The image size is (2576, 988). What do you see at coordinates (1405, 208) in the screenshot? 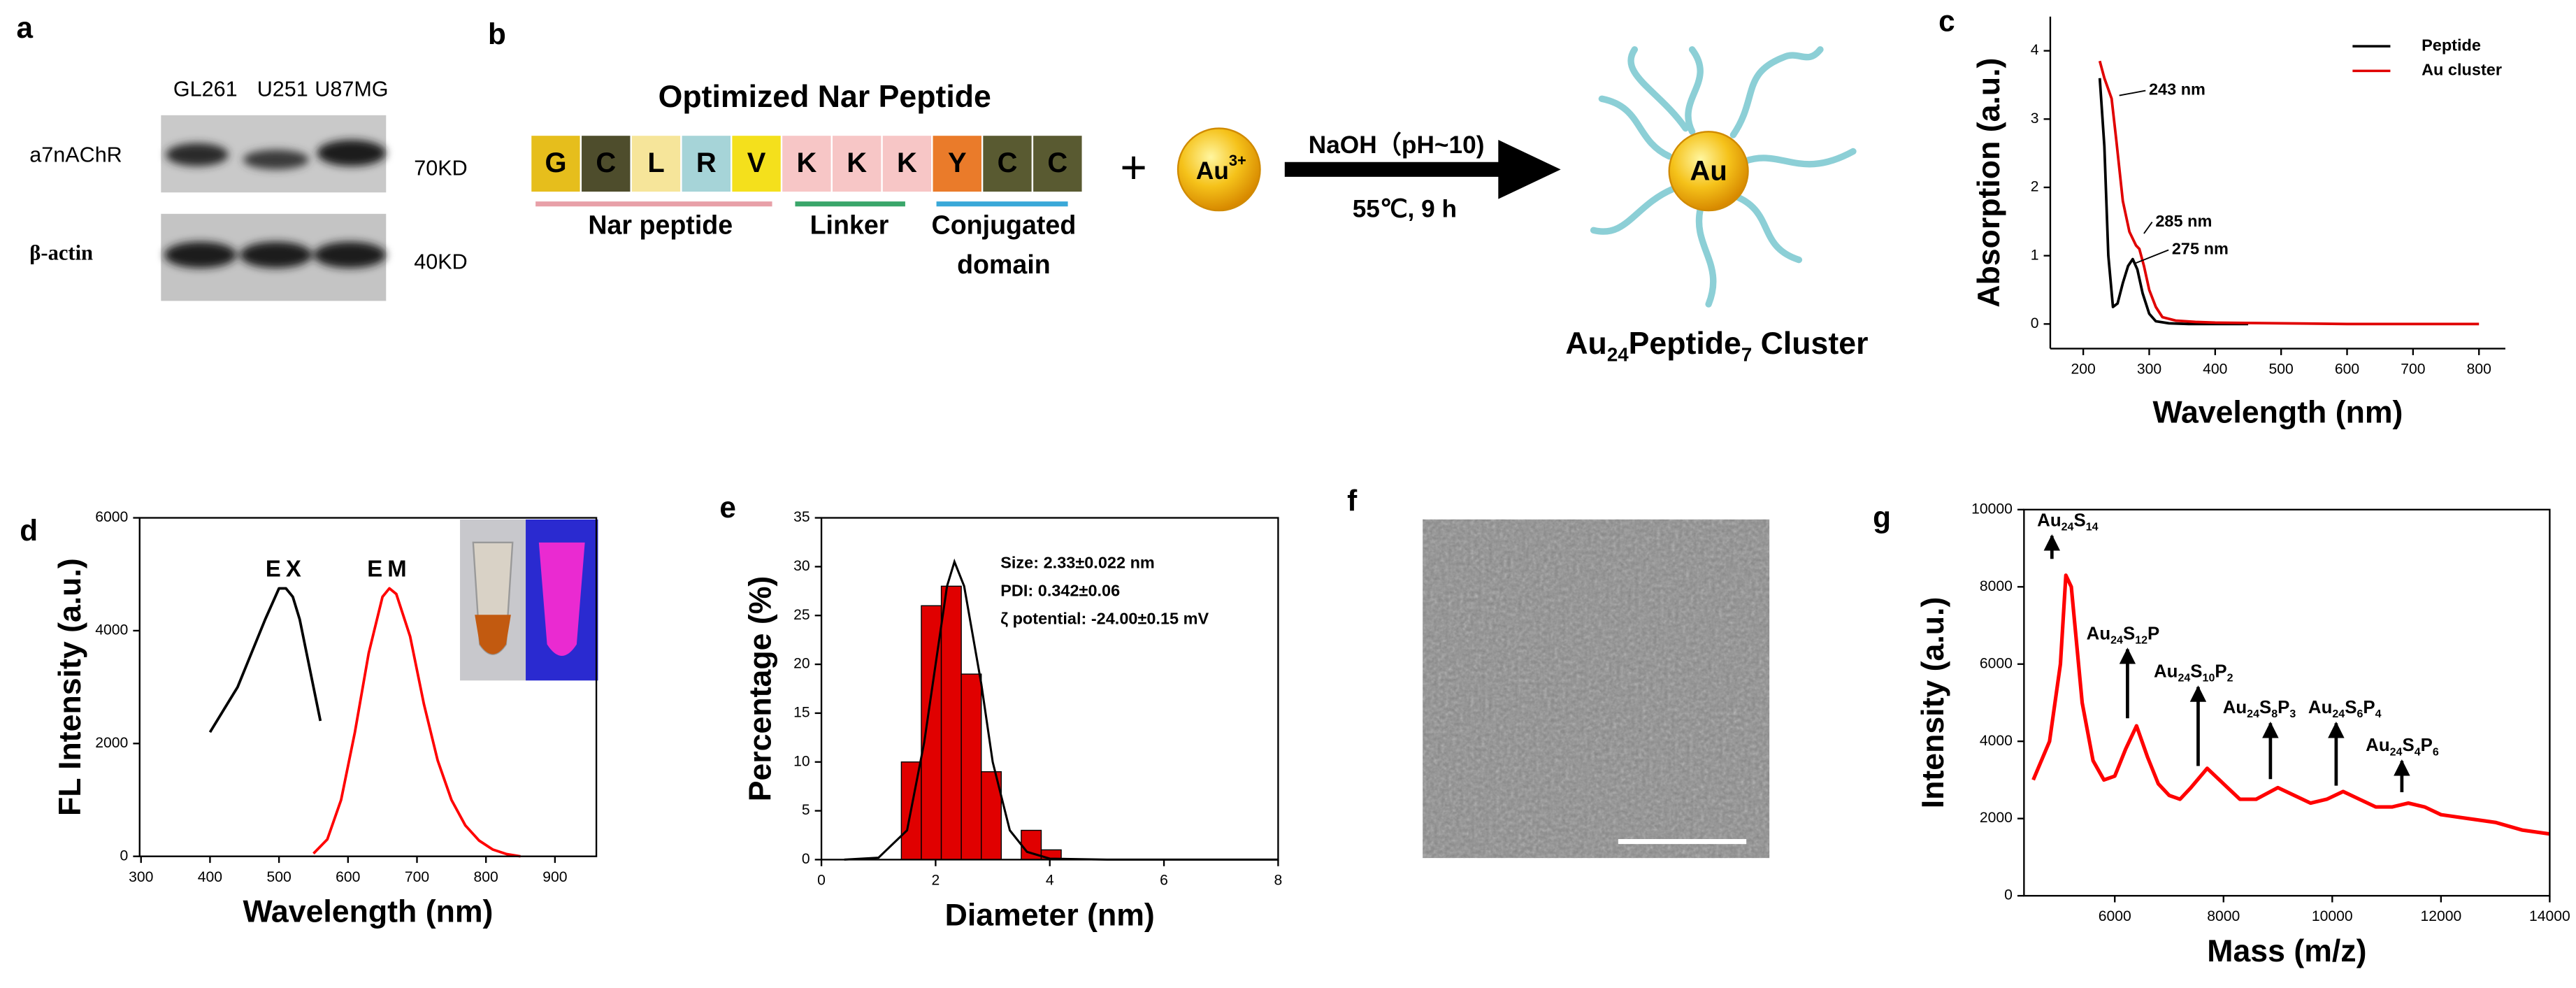
I see `condition: 55℃, 9 h` at bounding box center [1405, 208].